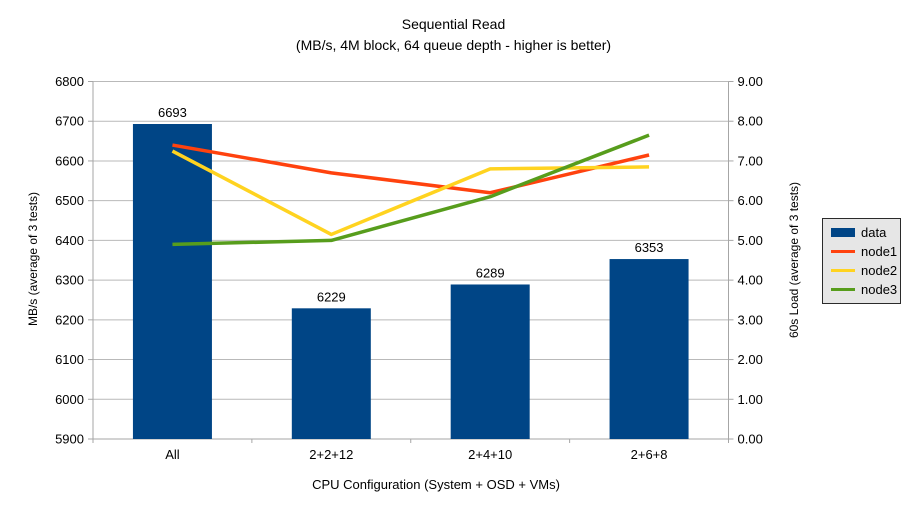 This screenshot has width=907, height=510. I want to click on legend-item-node2: node2, so click(861, 270).